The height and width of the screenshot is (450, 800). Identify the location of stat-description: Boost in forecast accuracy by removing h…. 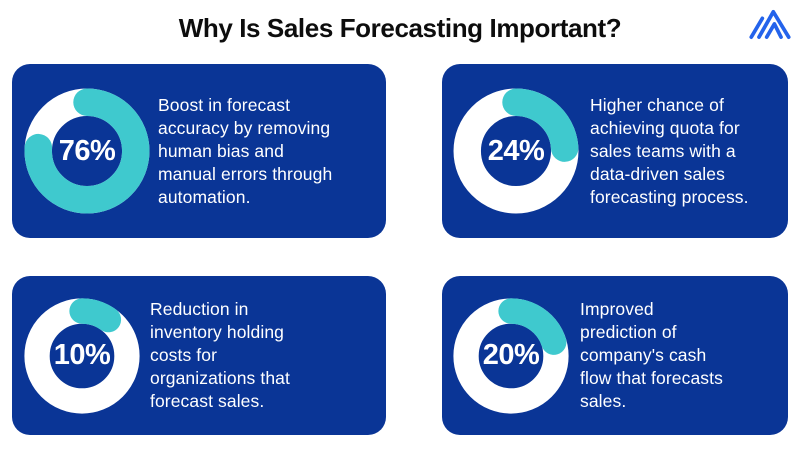
(245, 150).